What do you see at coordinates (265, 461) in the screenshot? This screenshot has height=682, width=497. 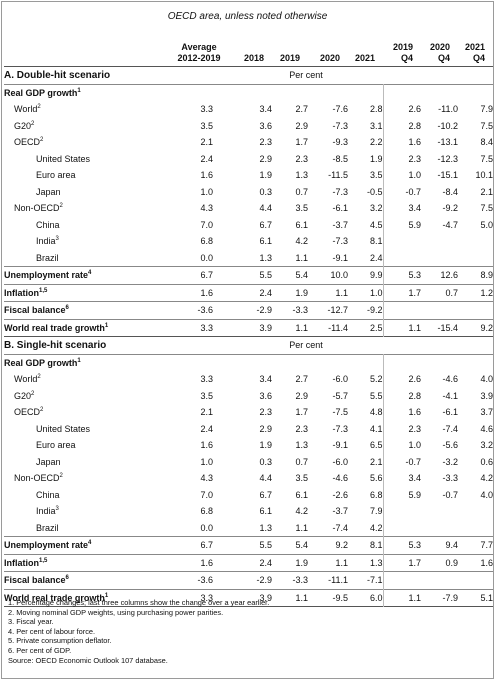 I see `table-cell: 0.3` at bounding box center [265, 461].